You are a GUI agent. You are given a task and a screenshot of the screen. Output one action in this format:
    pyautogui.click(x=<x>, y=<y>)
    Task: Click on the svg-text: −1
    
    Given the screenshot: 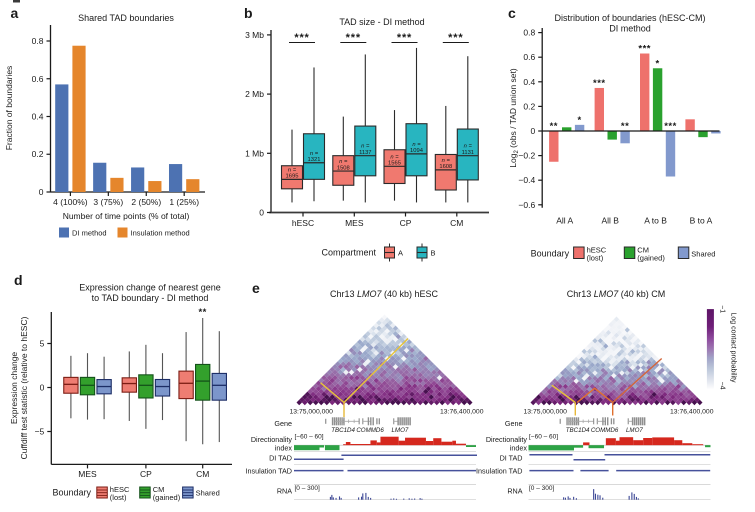 What is the action you would take?
    pyautogui.click(x=722, y=309)
    